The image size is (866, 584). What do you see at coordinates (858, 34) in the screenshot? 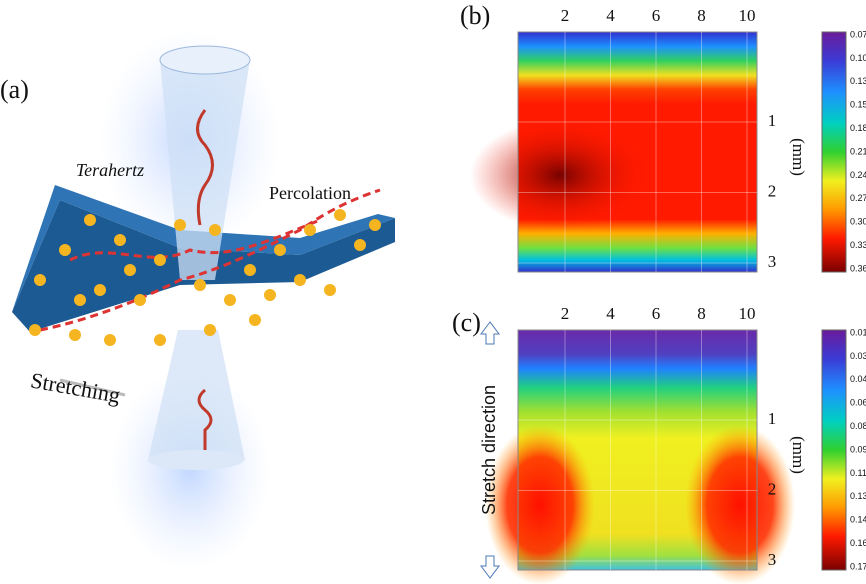
I see `colorbar-label: 0.07200` at bounding box center [858, 34].